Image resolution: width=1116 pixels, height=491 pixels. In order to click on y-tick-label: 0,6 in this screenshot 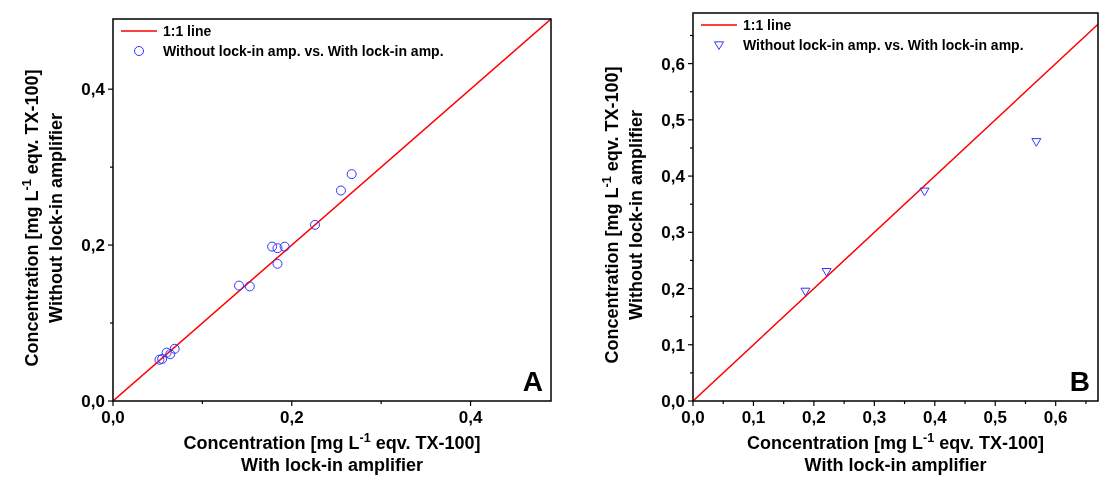, I will do `click(673, 64)`.